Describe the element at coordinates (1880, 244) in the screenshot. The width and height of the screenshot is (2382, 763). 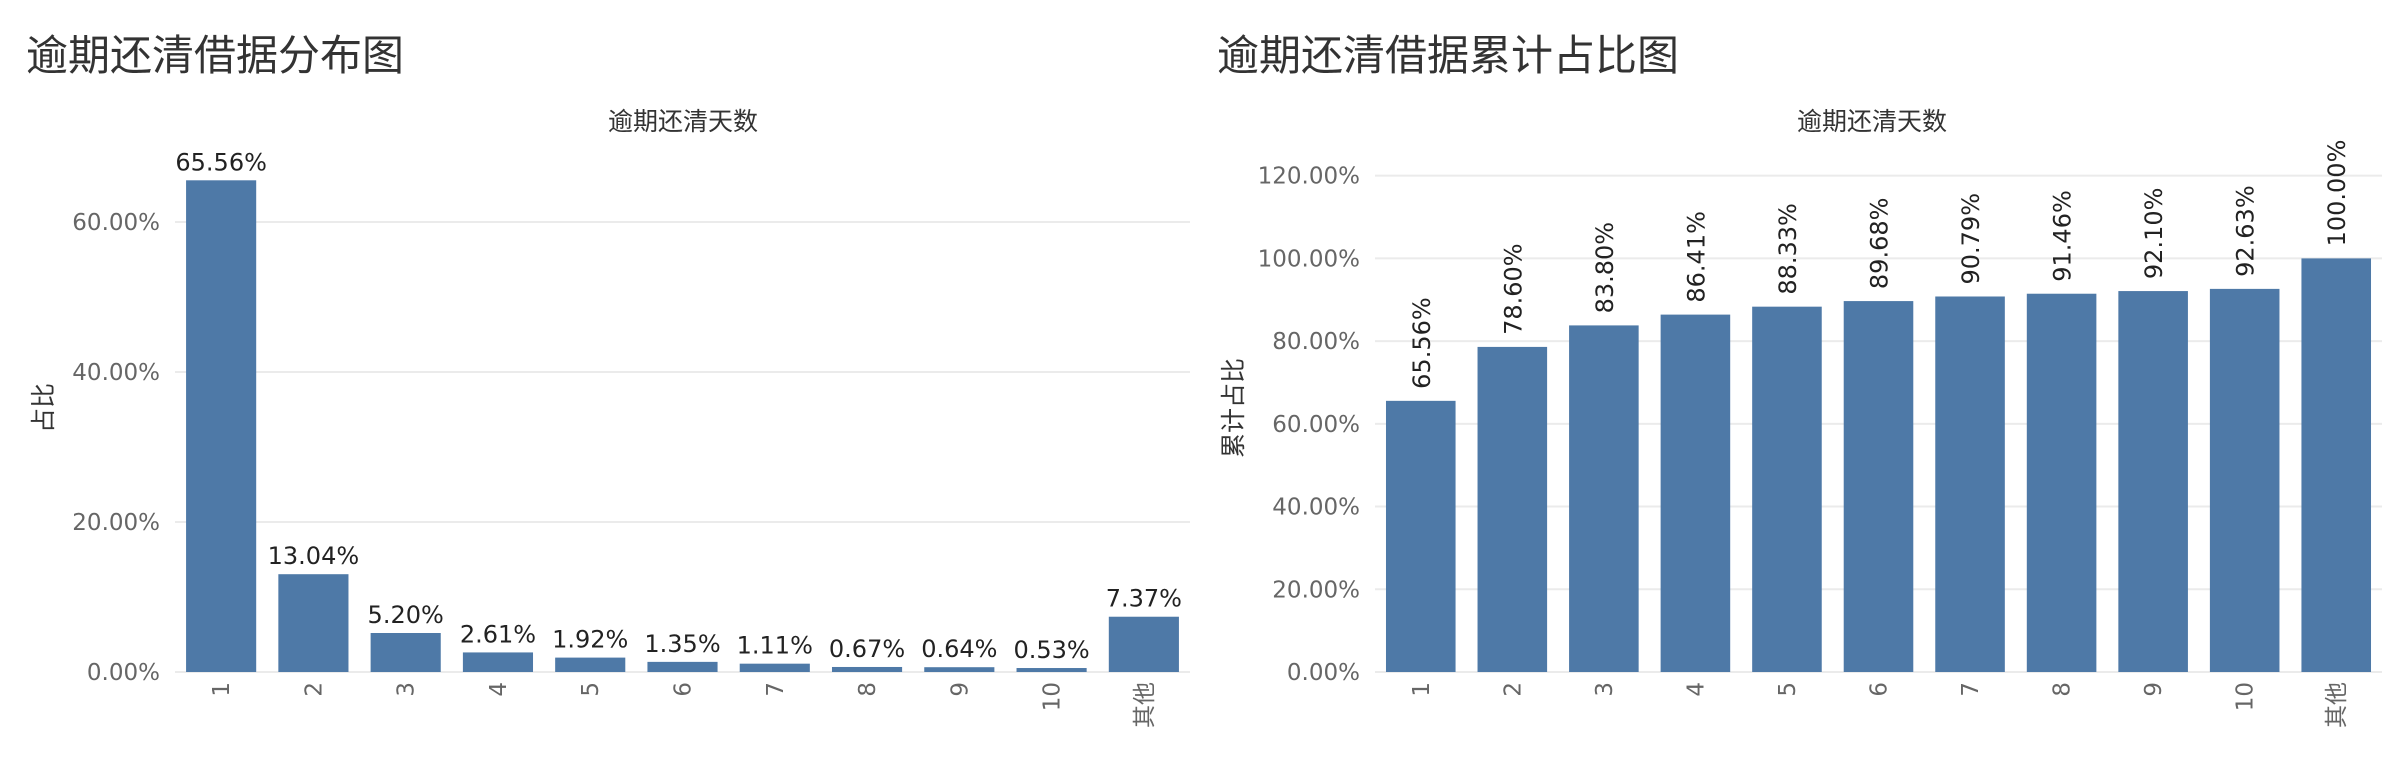
I see `data-label: 89.68%` at that location.